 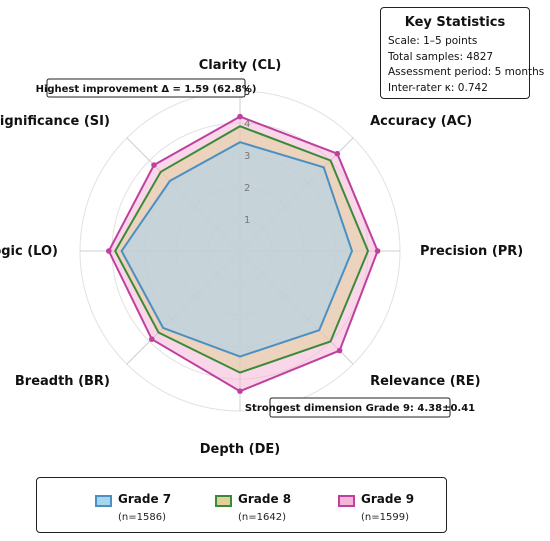 I want to click on radial-tick-label: 4, so click(x=247, y=124).